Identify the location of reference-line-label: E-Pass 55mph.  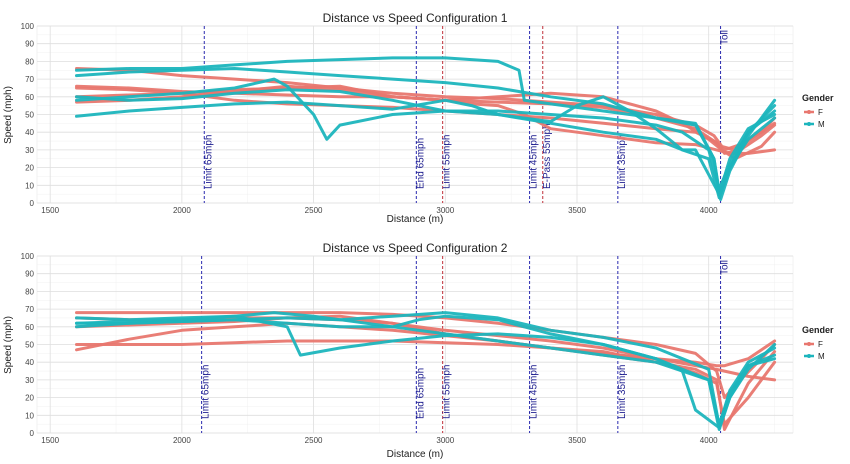
(547, 156).